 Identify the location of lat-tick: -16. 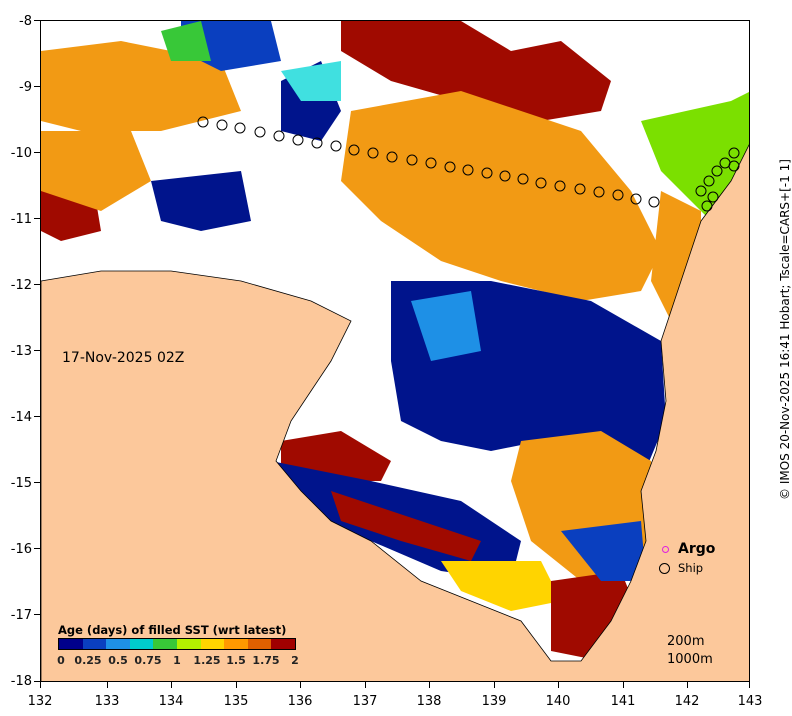
(21, 549).